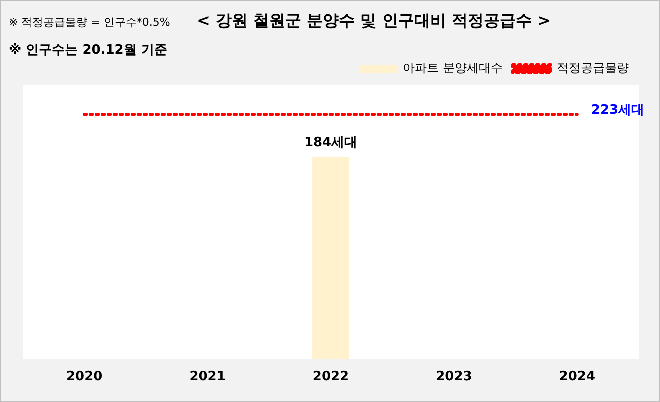 The image size is (660, 402). What do you see at coordinates (331, 377) in the screenshot?
I see `x-tick-label: 2022` at bounding box center [331, 377].